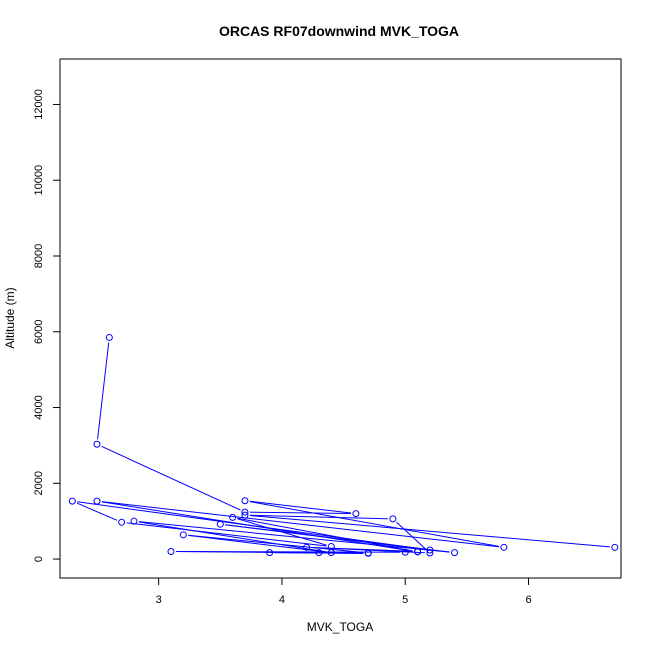 The image size is (650, 650). I want to click on y-tick-label: 6000, so click(39, 332).